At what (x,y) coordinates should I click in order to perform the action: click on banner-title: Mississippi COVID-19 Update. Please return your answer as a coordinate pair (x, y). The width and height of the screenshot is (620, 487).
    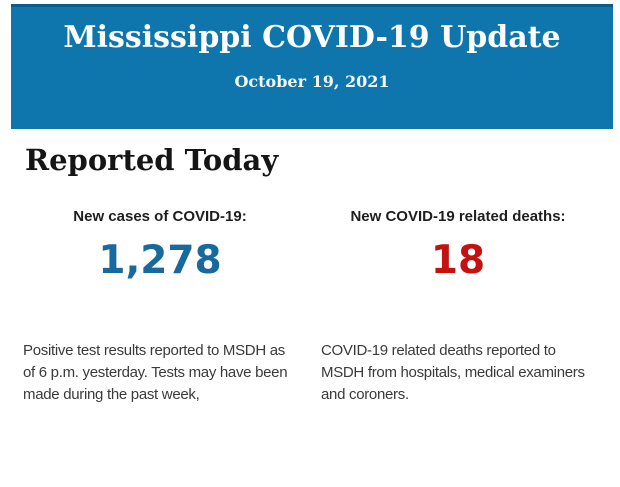
    Looking at the image, I should click on (312, 37).